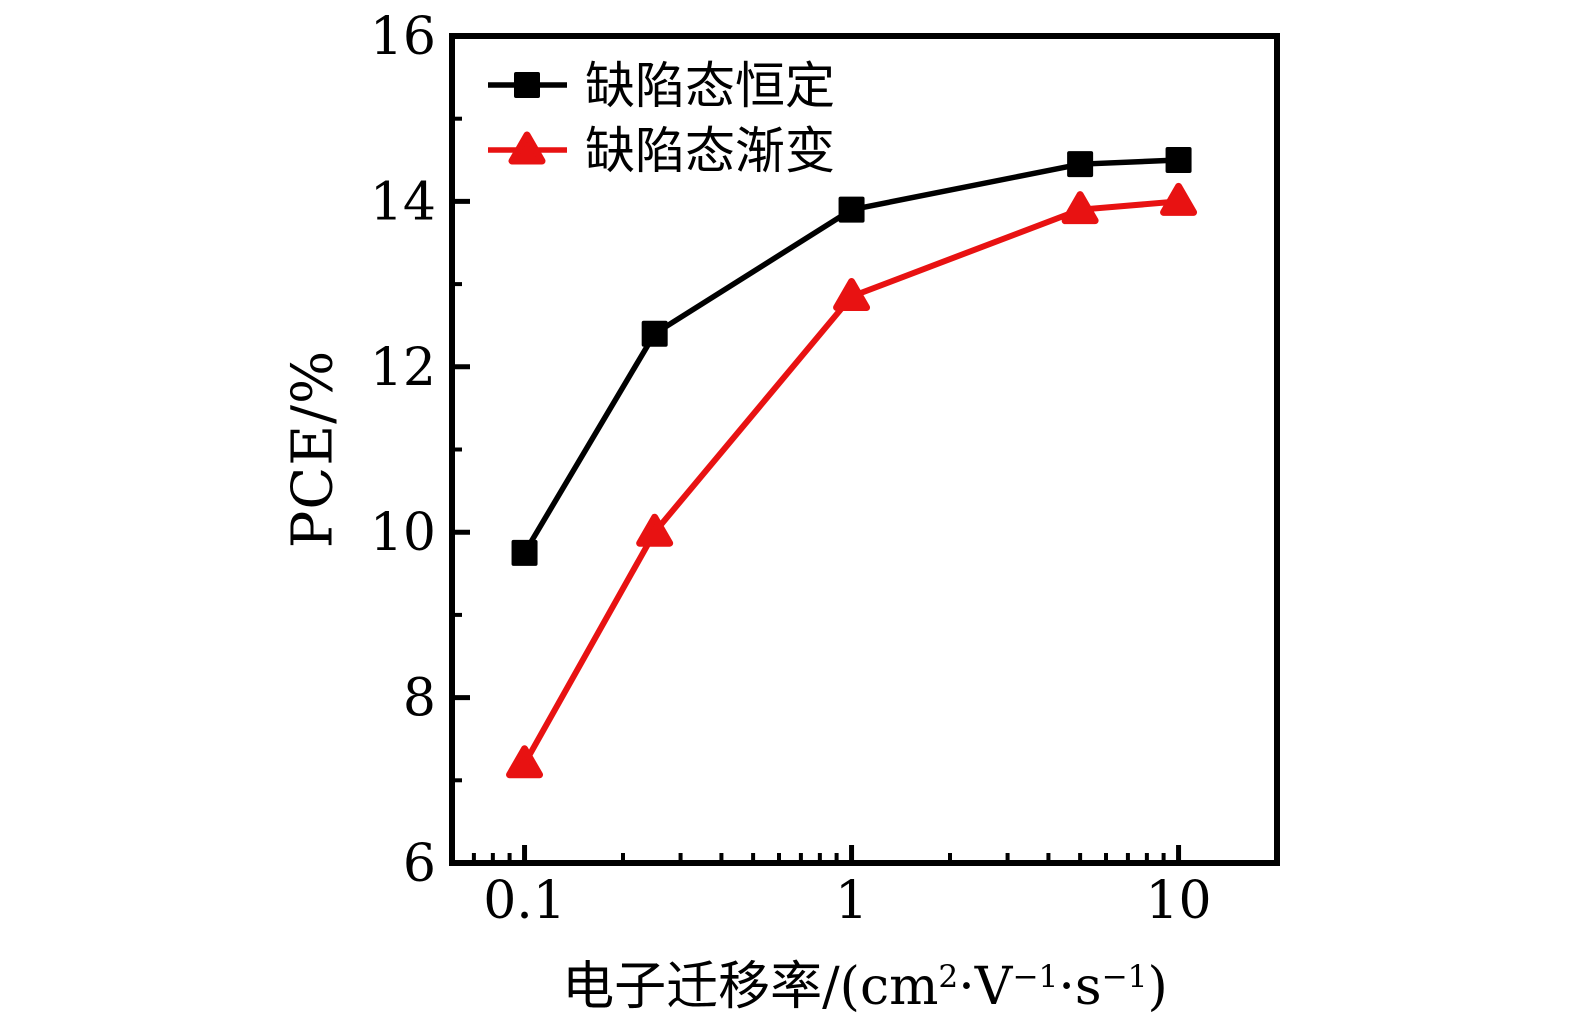 The image size is (1575, 1024). What do you see at coordinates (524, 901) in the screenshot?
I see `x-tick-label: 0.1` at bounding box center [524, 901].